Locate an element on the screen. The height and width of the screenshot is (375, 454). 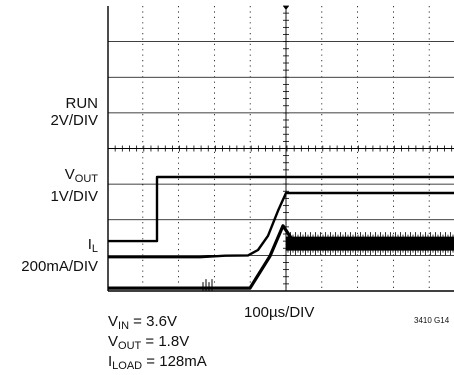
condition-vout: VOUT = 1.8V is located at coordinates (149, 342).